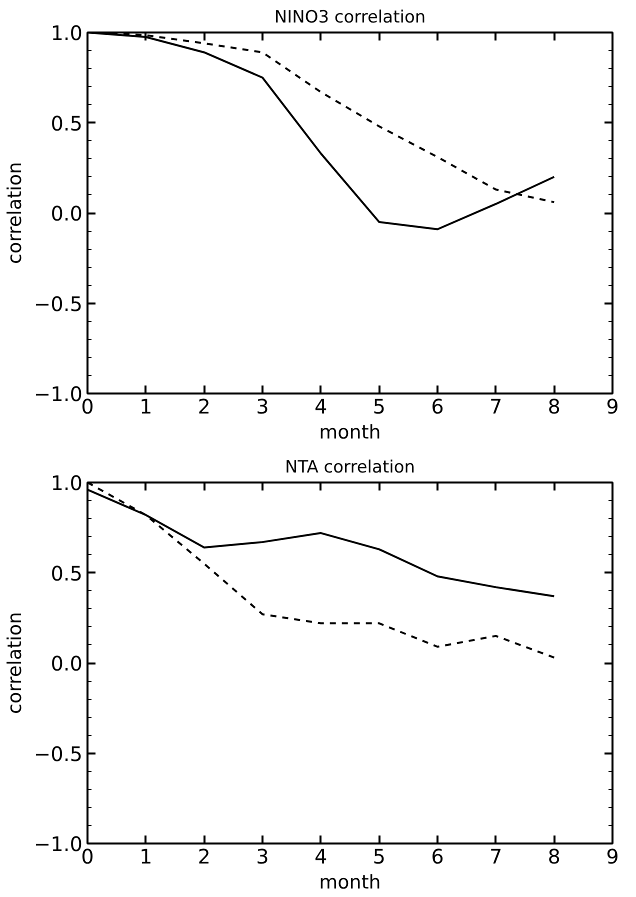  What do you see at coordinates (350, 18) in the screenshot?
I see `chart-title: NINO3 correlation` at bounding box center [350, 18].